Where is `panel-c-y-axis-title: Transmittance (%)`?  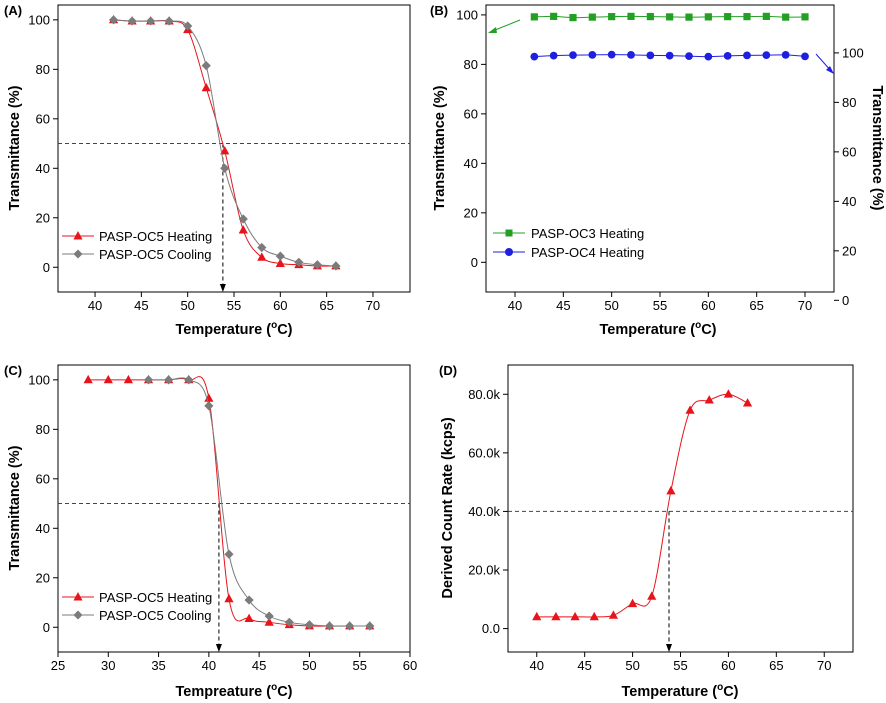 panel-c-y-axis-title: Transmittance (%) is located at coordinates (15, 507).